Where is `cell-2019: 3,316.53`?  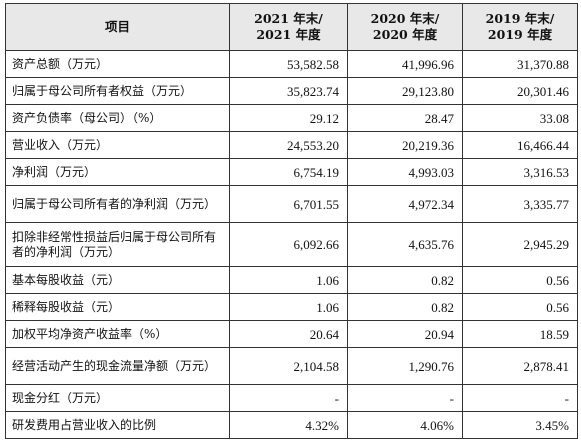 cell-2019: 3,316.53 is located at coordinates (520, 172).